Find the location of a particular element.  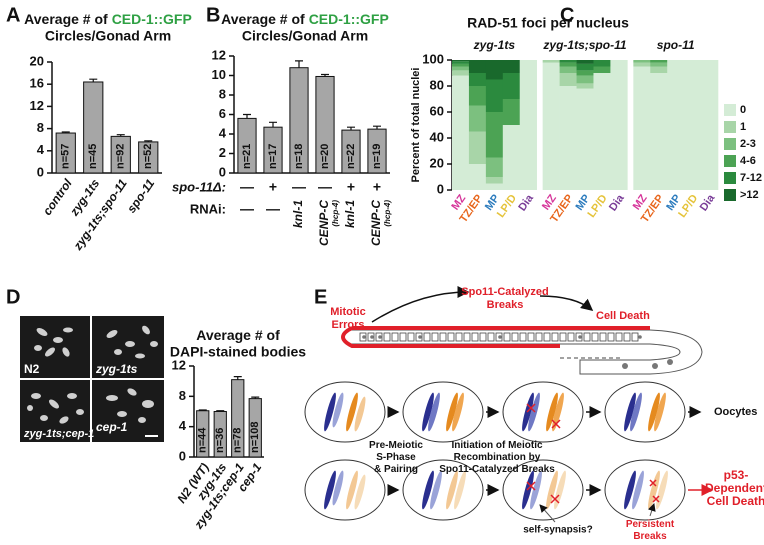

diagram-label: Cell Death is located at coordinates (623, 316).